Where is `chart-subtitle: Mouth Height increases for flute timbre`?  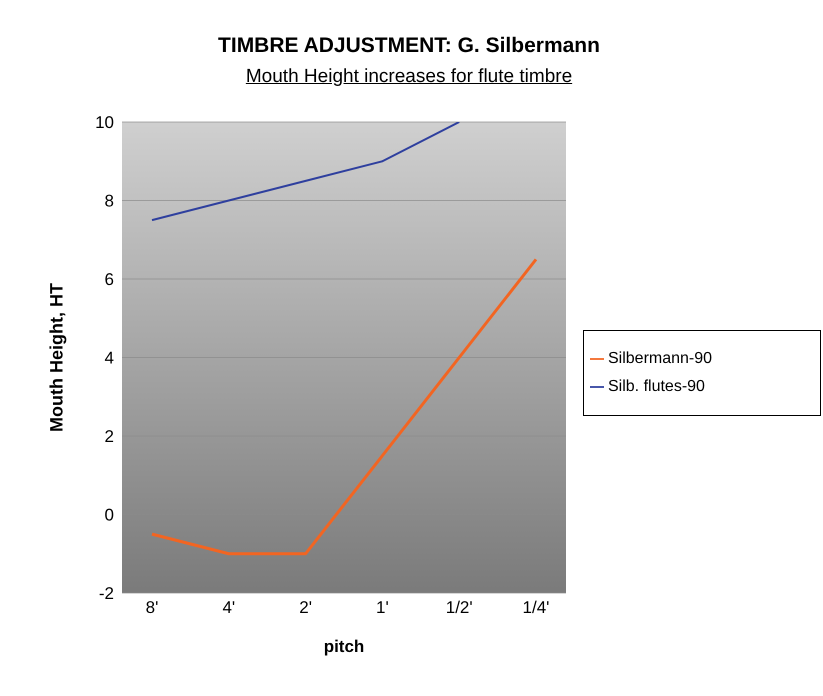 chart-subtitle: Mouth Height increases for flute timbre is located at coordinates (409, 76).